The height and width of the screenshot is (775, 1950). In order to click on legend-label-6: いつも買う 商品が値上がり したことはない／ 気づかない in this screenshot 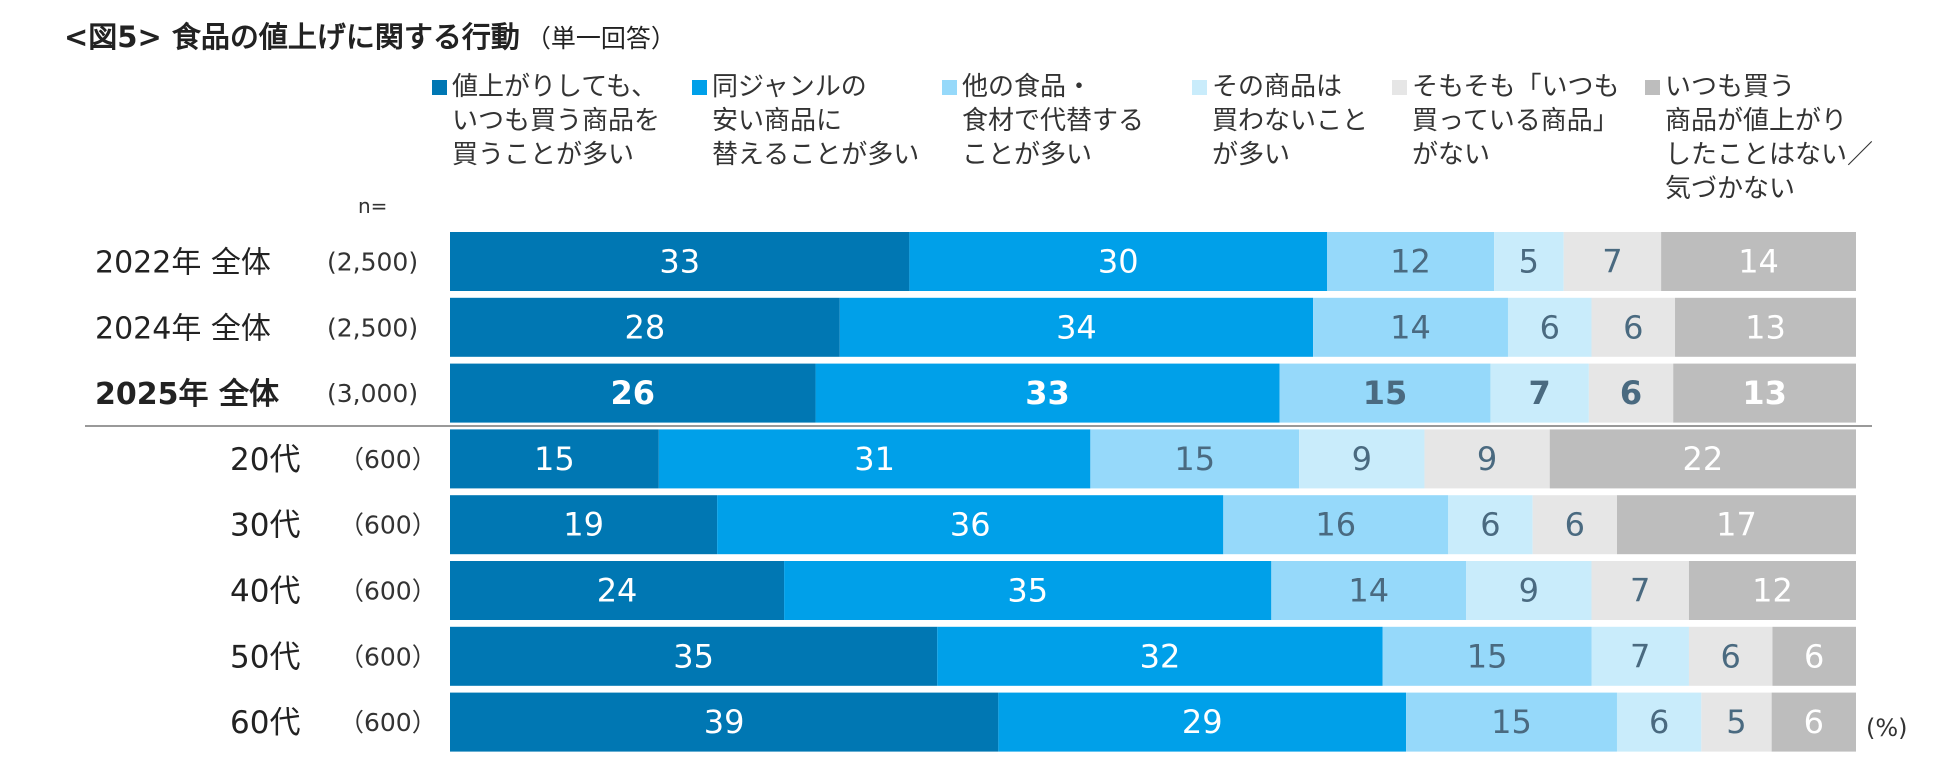, I will do `click(1769, 138)`.